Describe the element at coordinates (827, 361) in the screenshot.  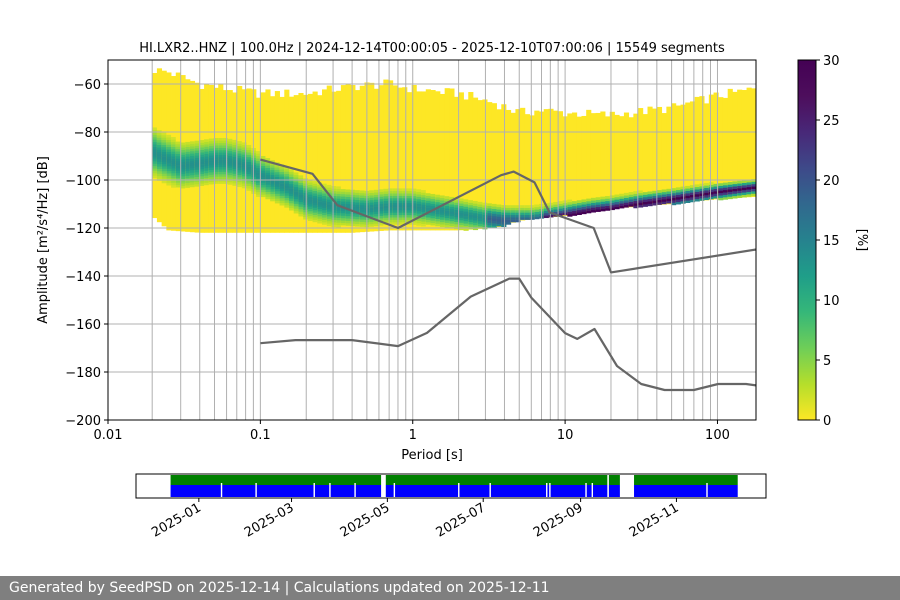
I see `colorbar-tick-label: 5` at that location.